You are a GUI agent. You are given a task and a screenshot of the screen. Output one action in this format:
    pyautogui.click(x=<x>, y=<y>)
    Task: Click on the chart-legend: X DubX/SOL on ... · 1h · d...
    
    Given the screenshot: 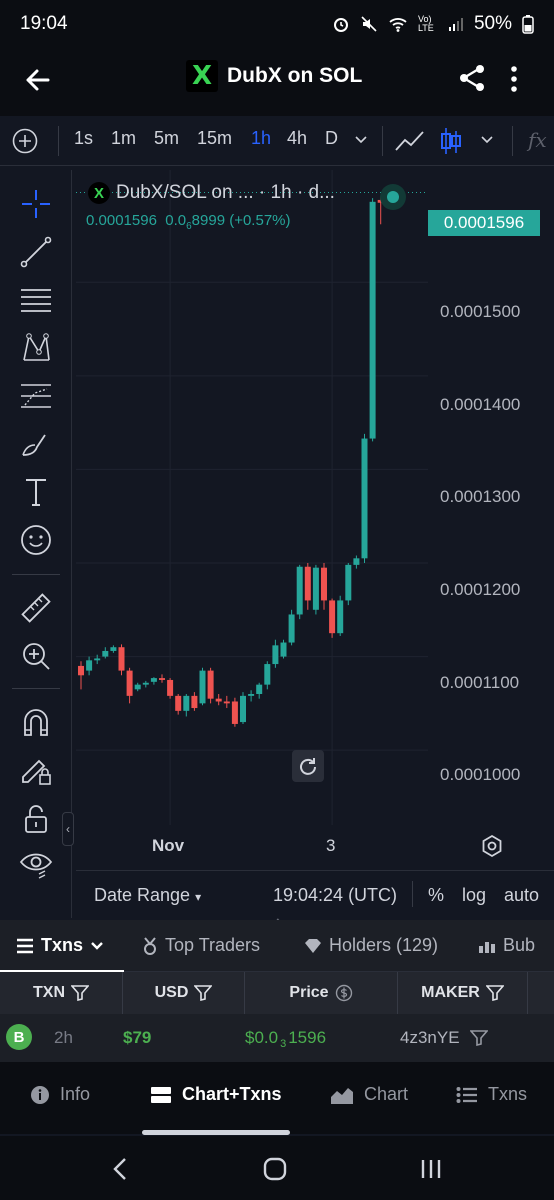 What is the action you would take?
    pyautogui.click(x=211, y=193)
    